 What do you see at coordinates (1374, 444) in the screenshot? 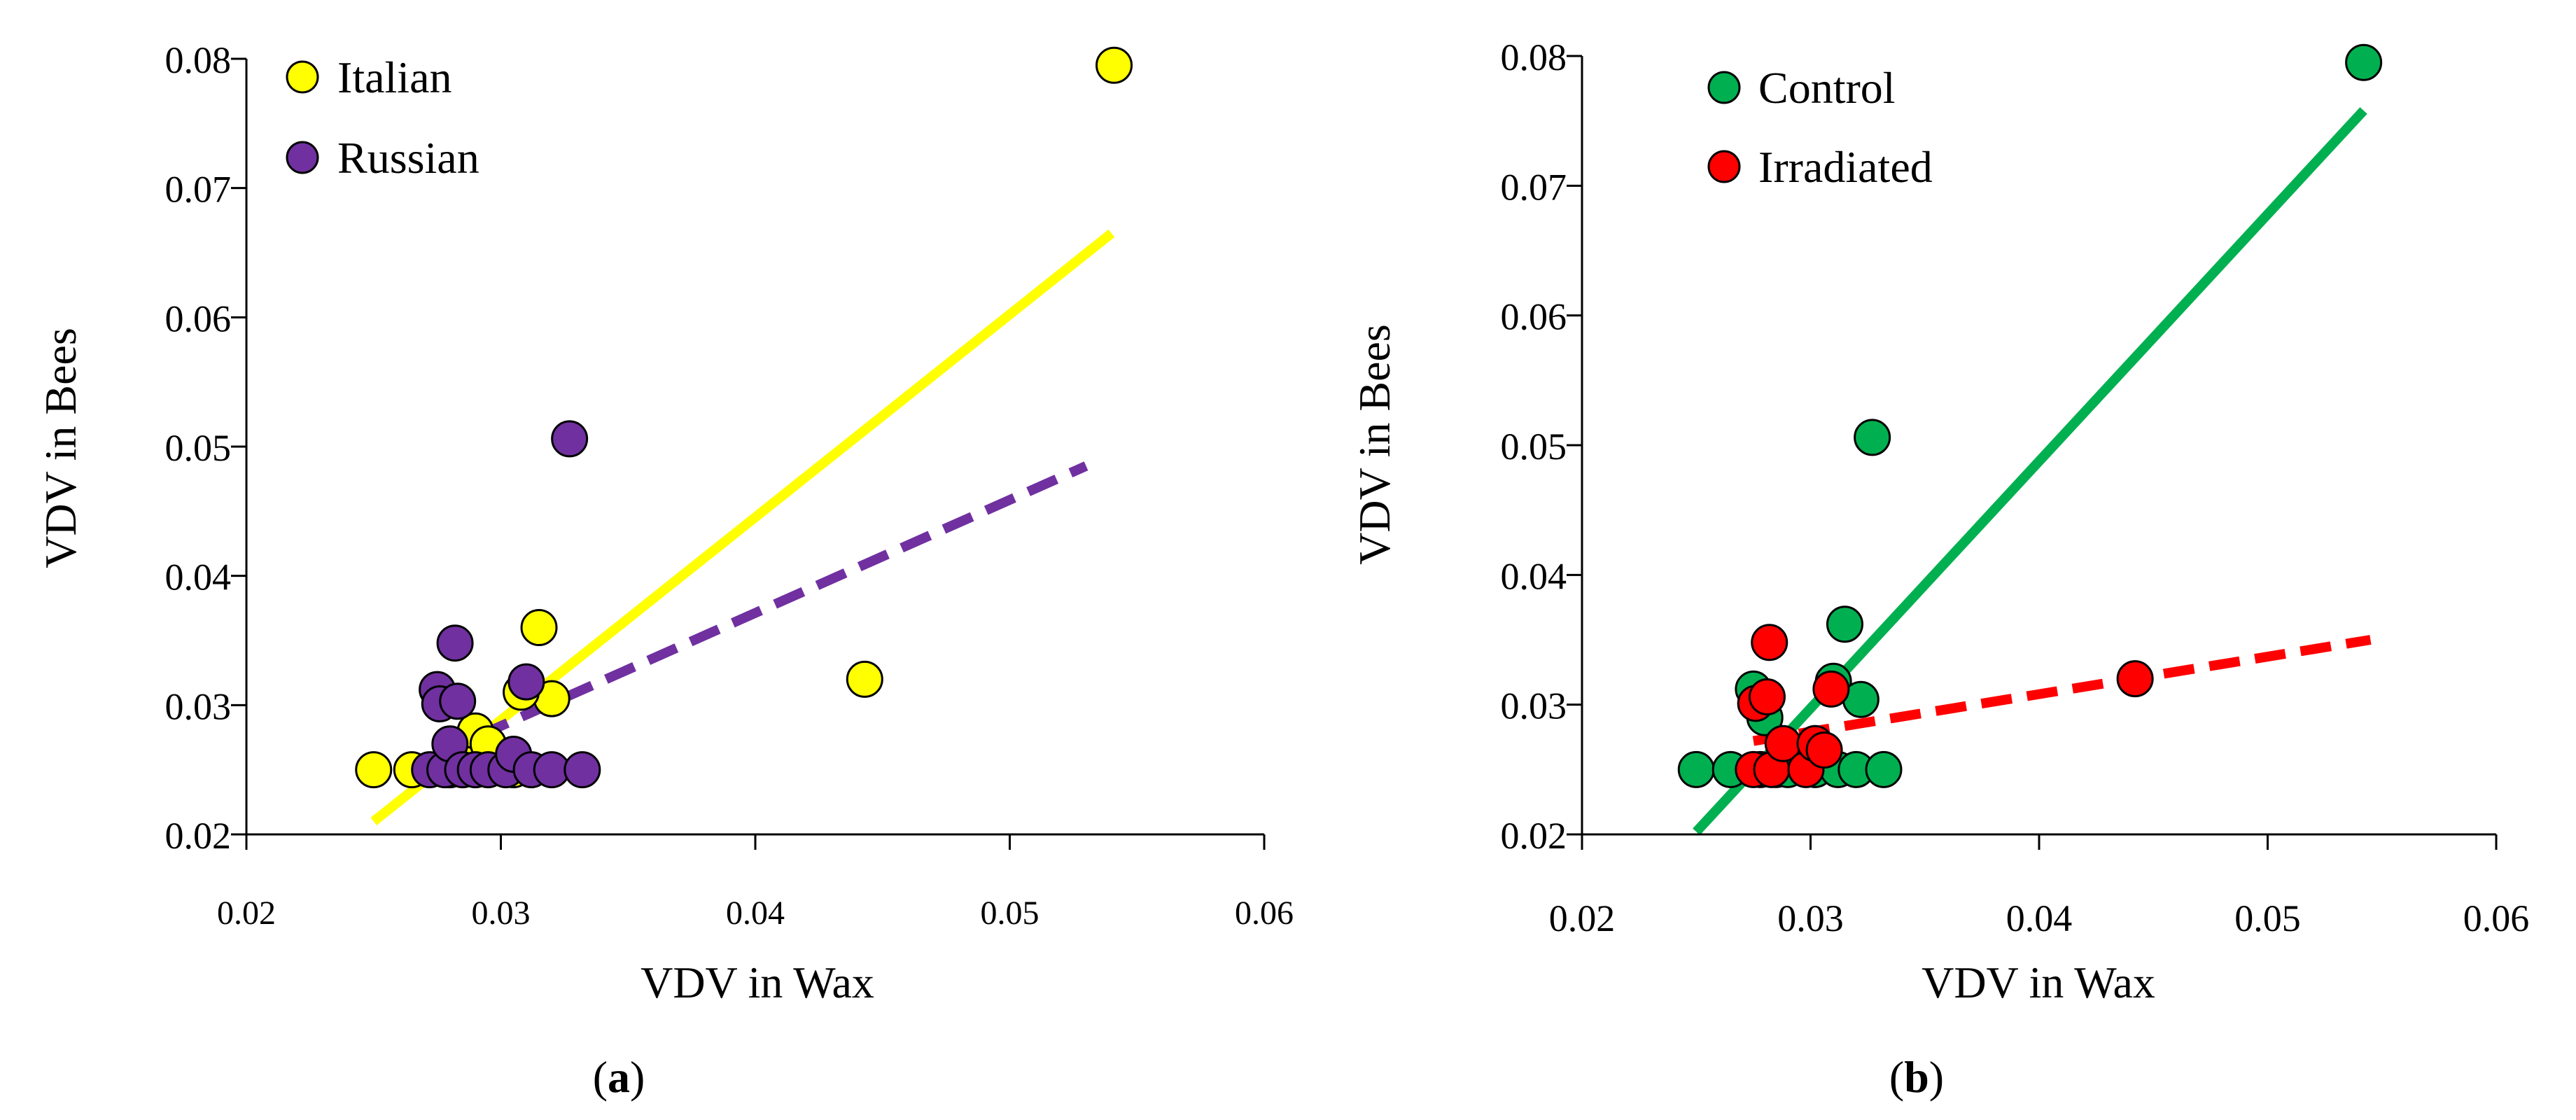
I see `panel-b-y-axis-label: VDV in Bees` at bounding box center [1374, 444].